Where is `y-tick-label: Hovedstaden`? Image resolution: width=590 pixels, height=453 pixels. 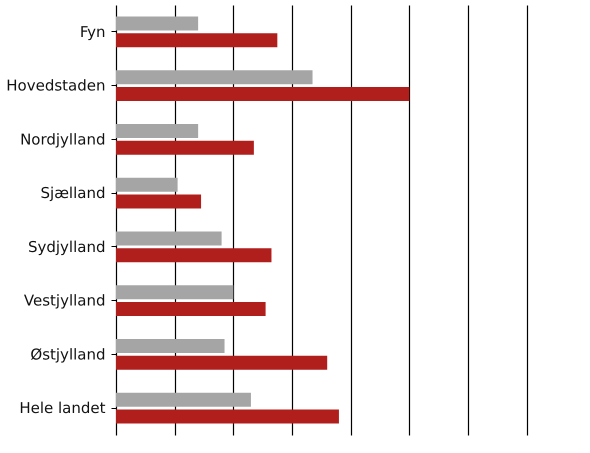
y-tick-label: Hovedstaden is located at coordinates (56, 85).